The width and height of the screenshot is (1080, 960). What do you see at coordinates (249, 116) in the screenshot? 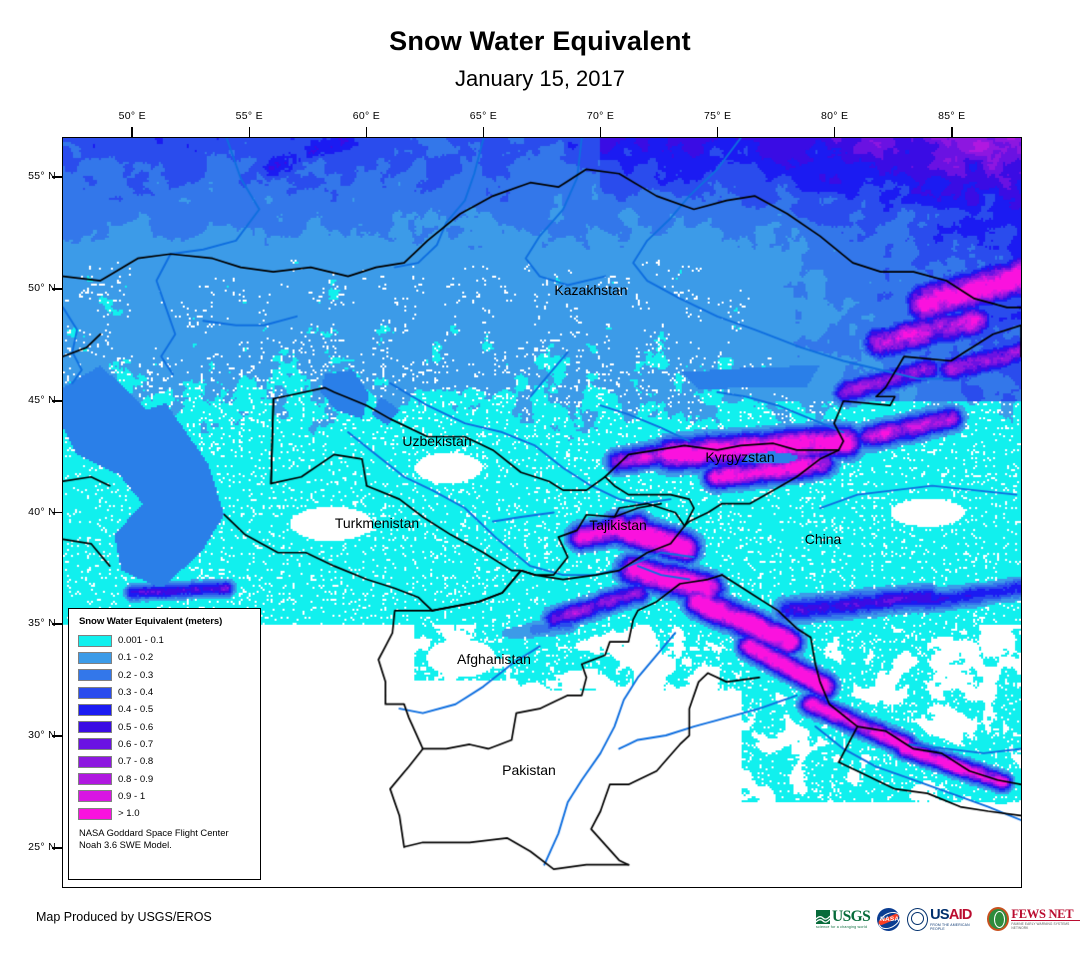
I see `lon-tick-label-55: 55° E` at bounding box center [249, 116].